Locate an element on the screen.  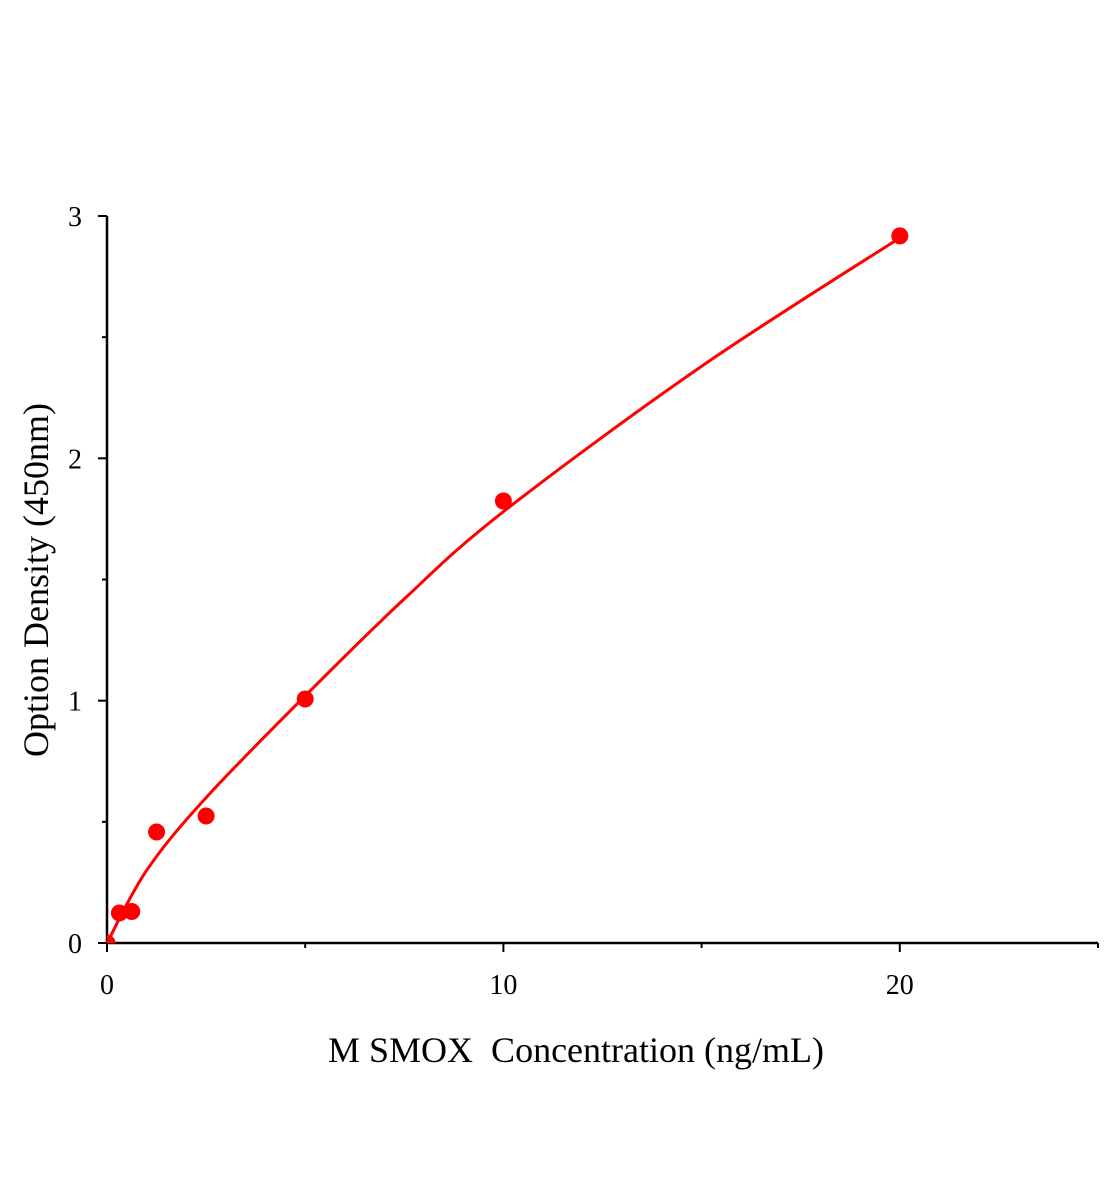
y-tick-label: 1 is located at coordinates (75, 702).